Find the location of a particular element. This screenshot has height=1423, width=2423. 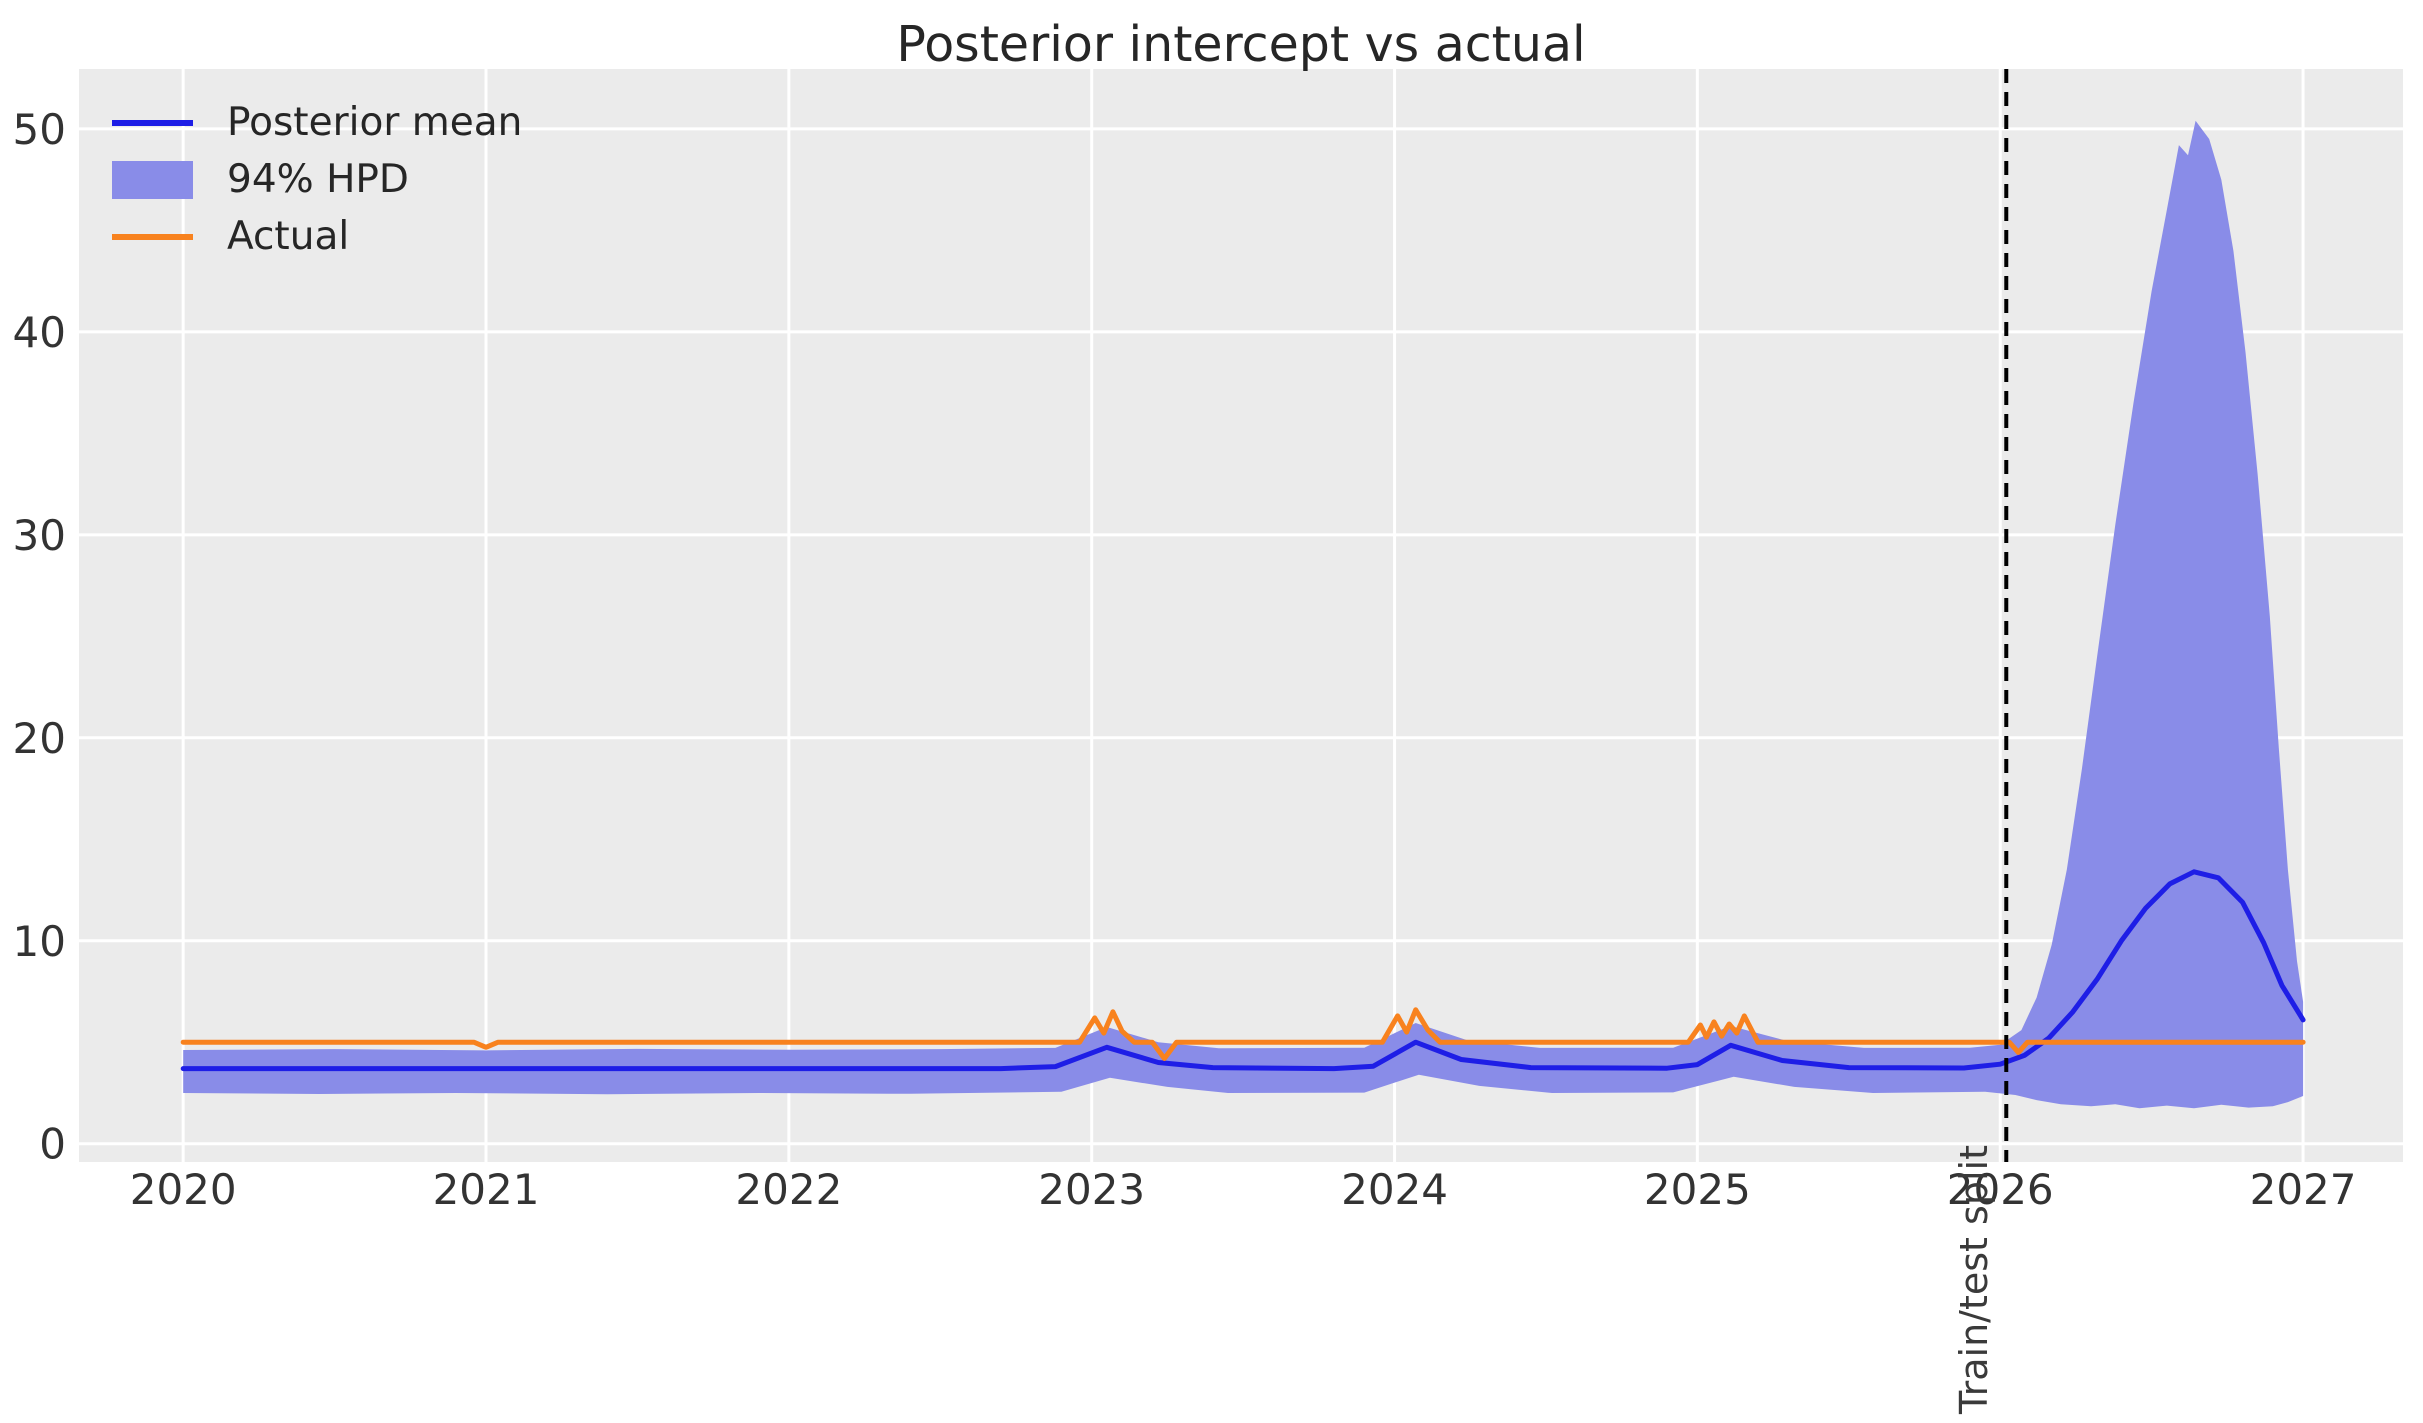

y-tick-label: 40 is located at coordinates (39, 332).